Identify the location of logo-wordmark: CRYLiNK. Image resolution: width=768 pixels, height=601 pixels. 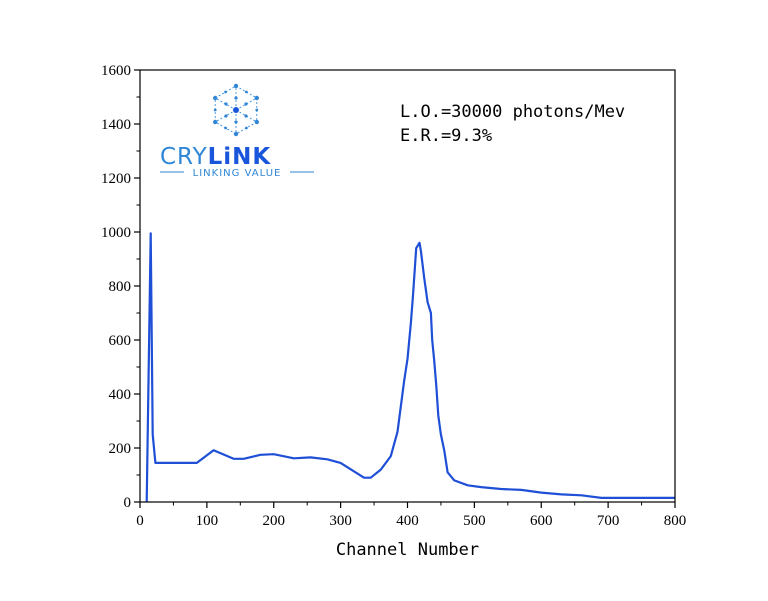
(215, 157).